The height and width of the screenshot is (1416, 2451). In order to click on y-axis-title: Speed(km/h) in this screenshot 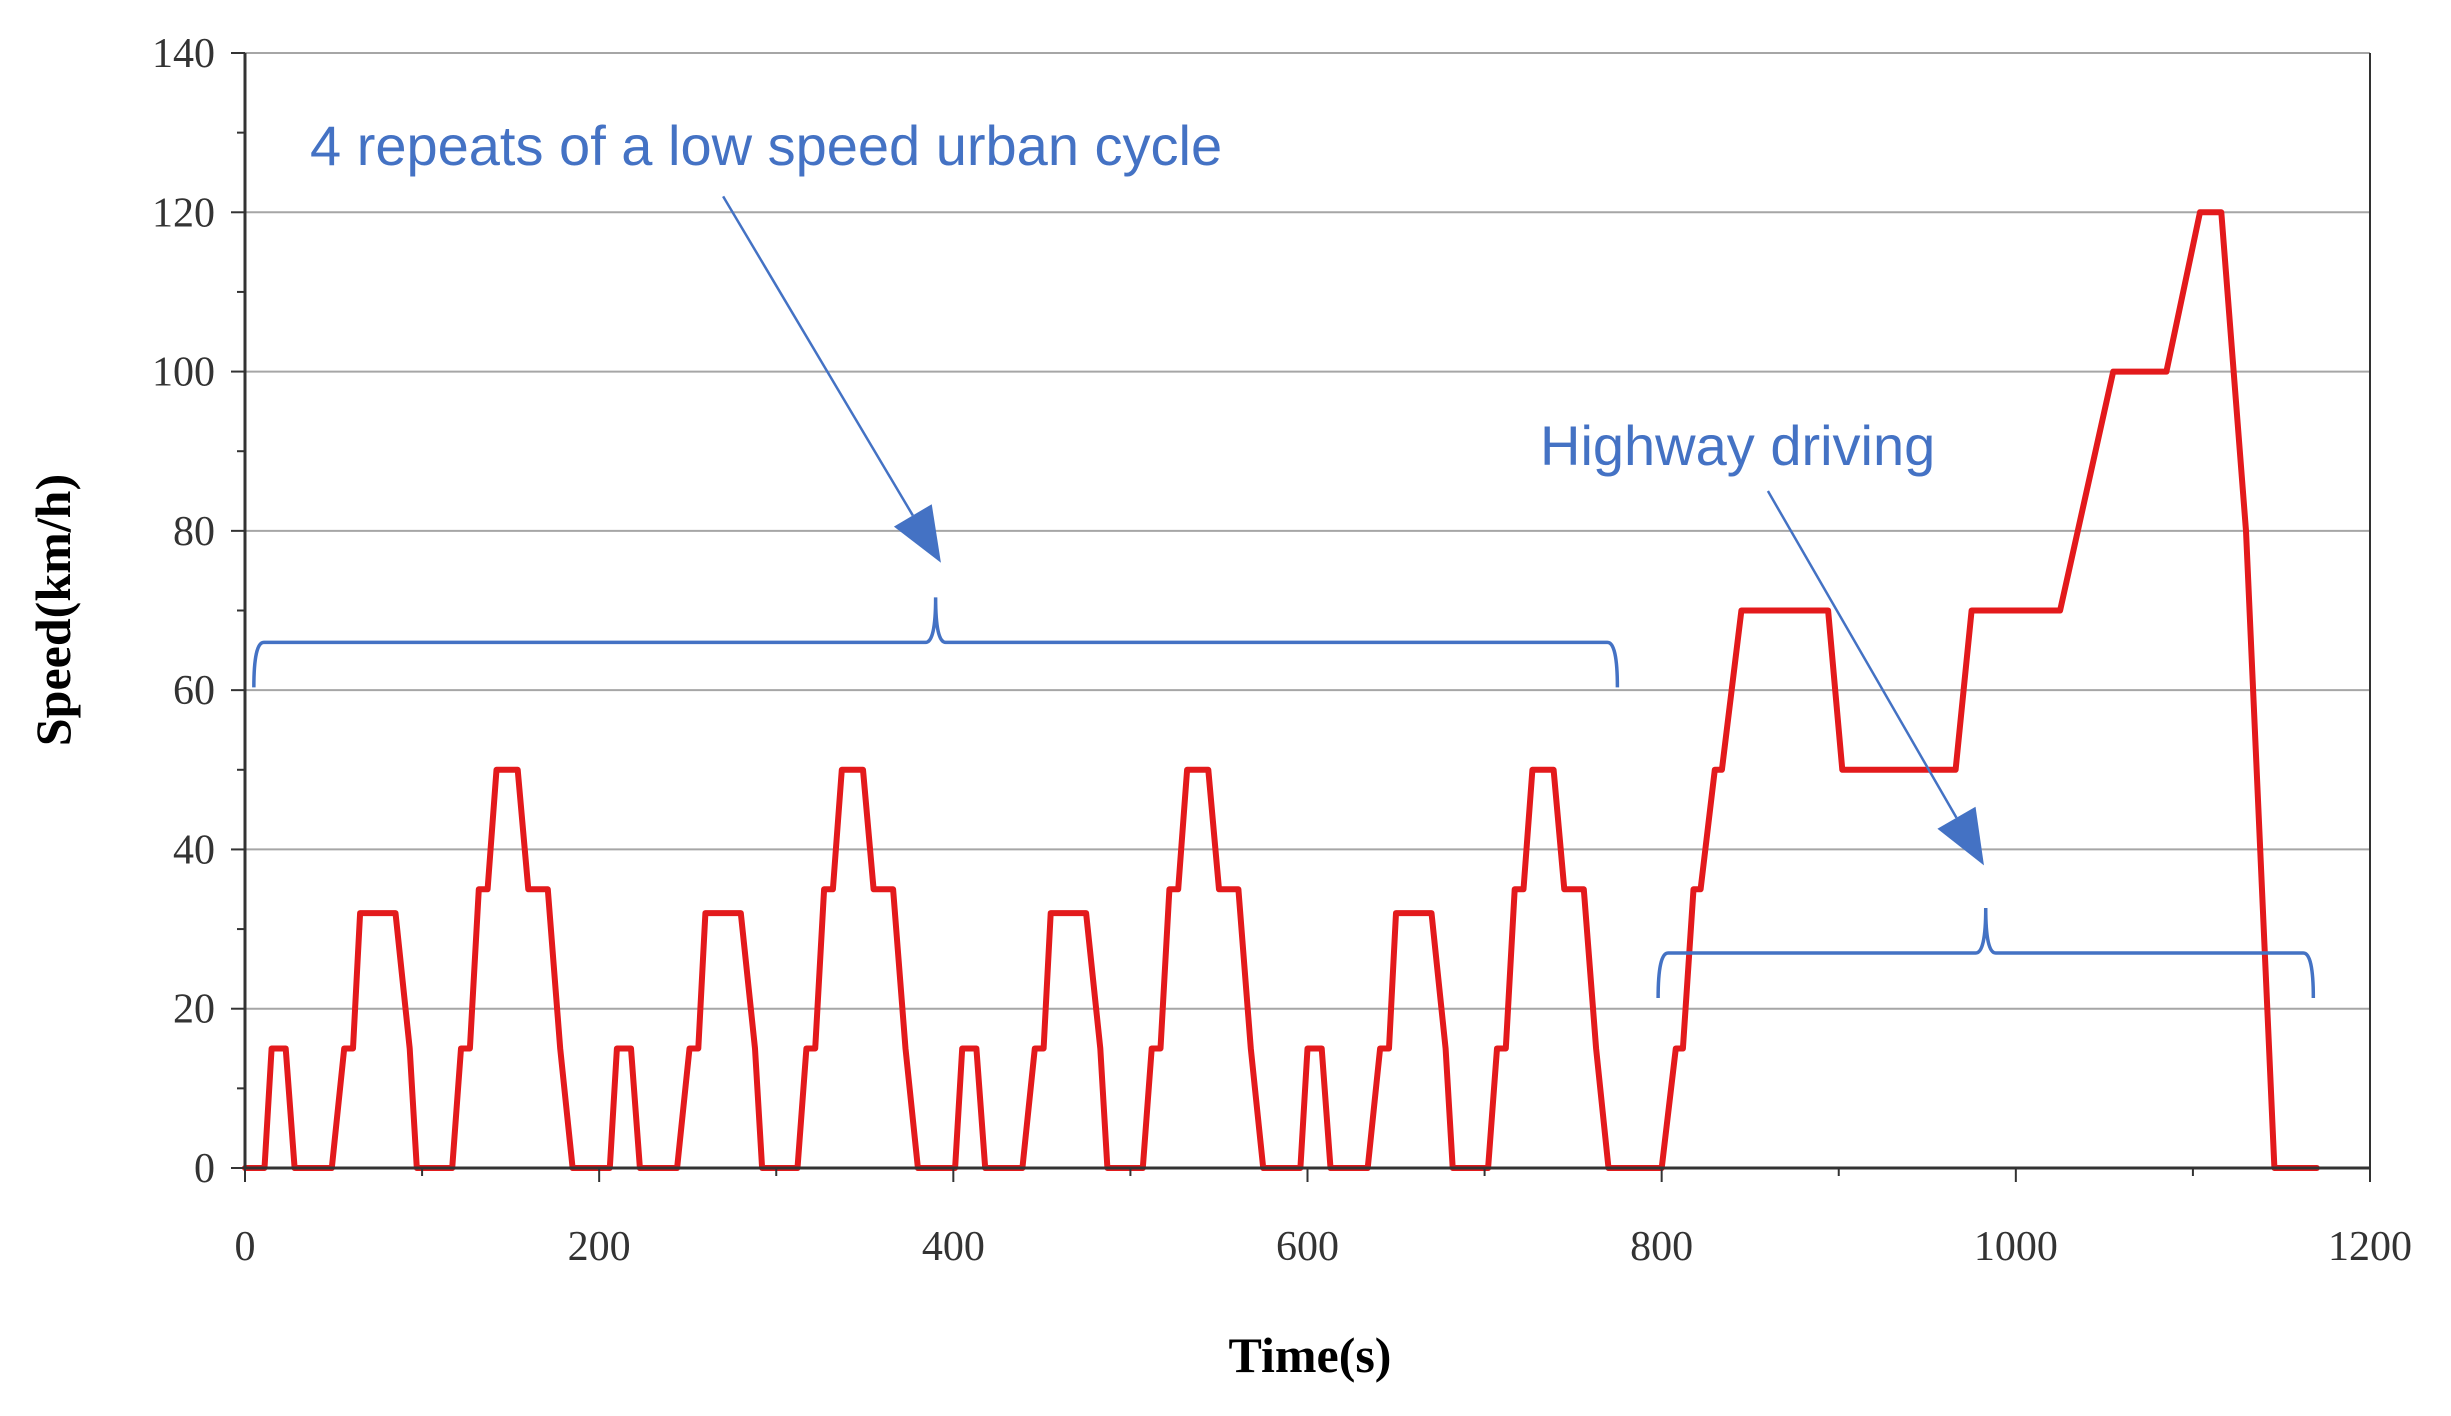, I will do `click(53, 610)`.